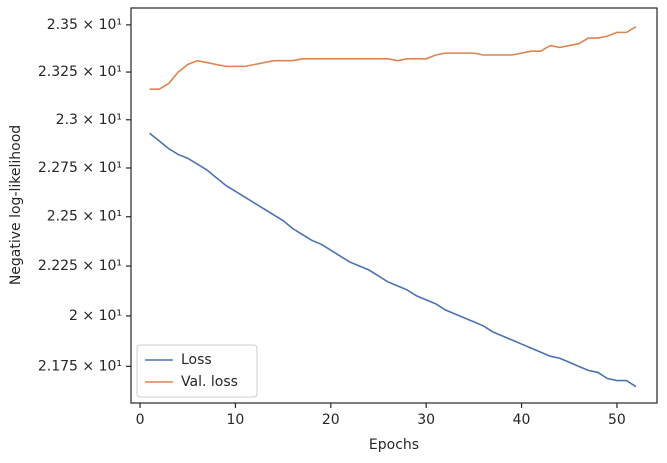 Image resolution: width=667 pixels, height=463 pixels. Describe the element at coordinates (16, 205) in the screenshot. I see `y-axis-label: Negative log-likelihood` at that location.